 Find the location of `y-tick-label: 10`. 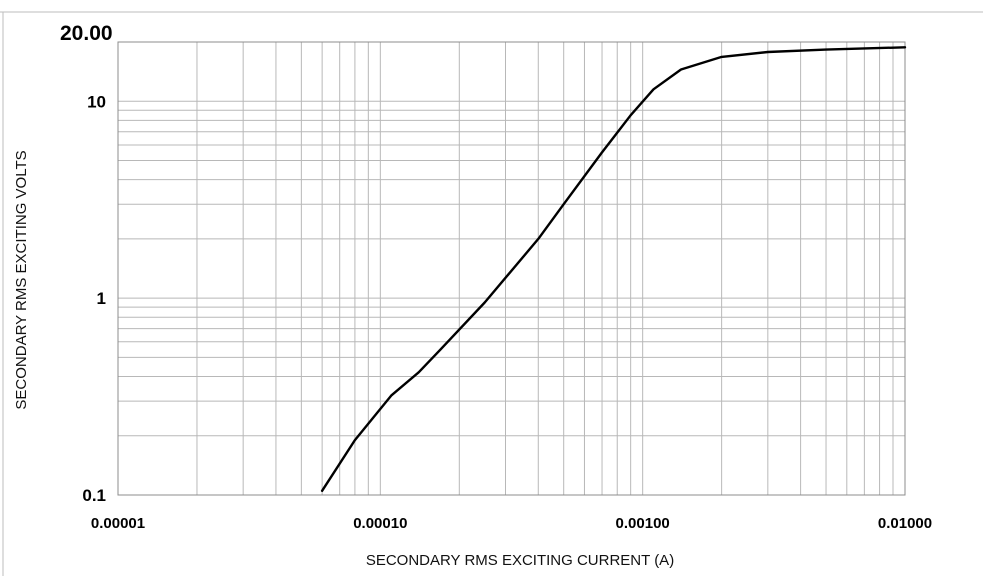

y-tick-label: 10 is located at coordinates (96, 101).